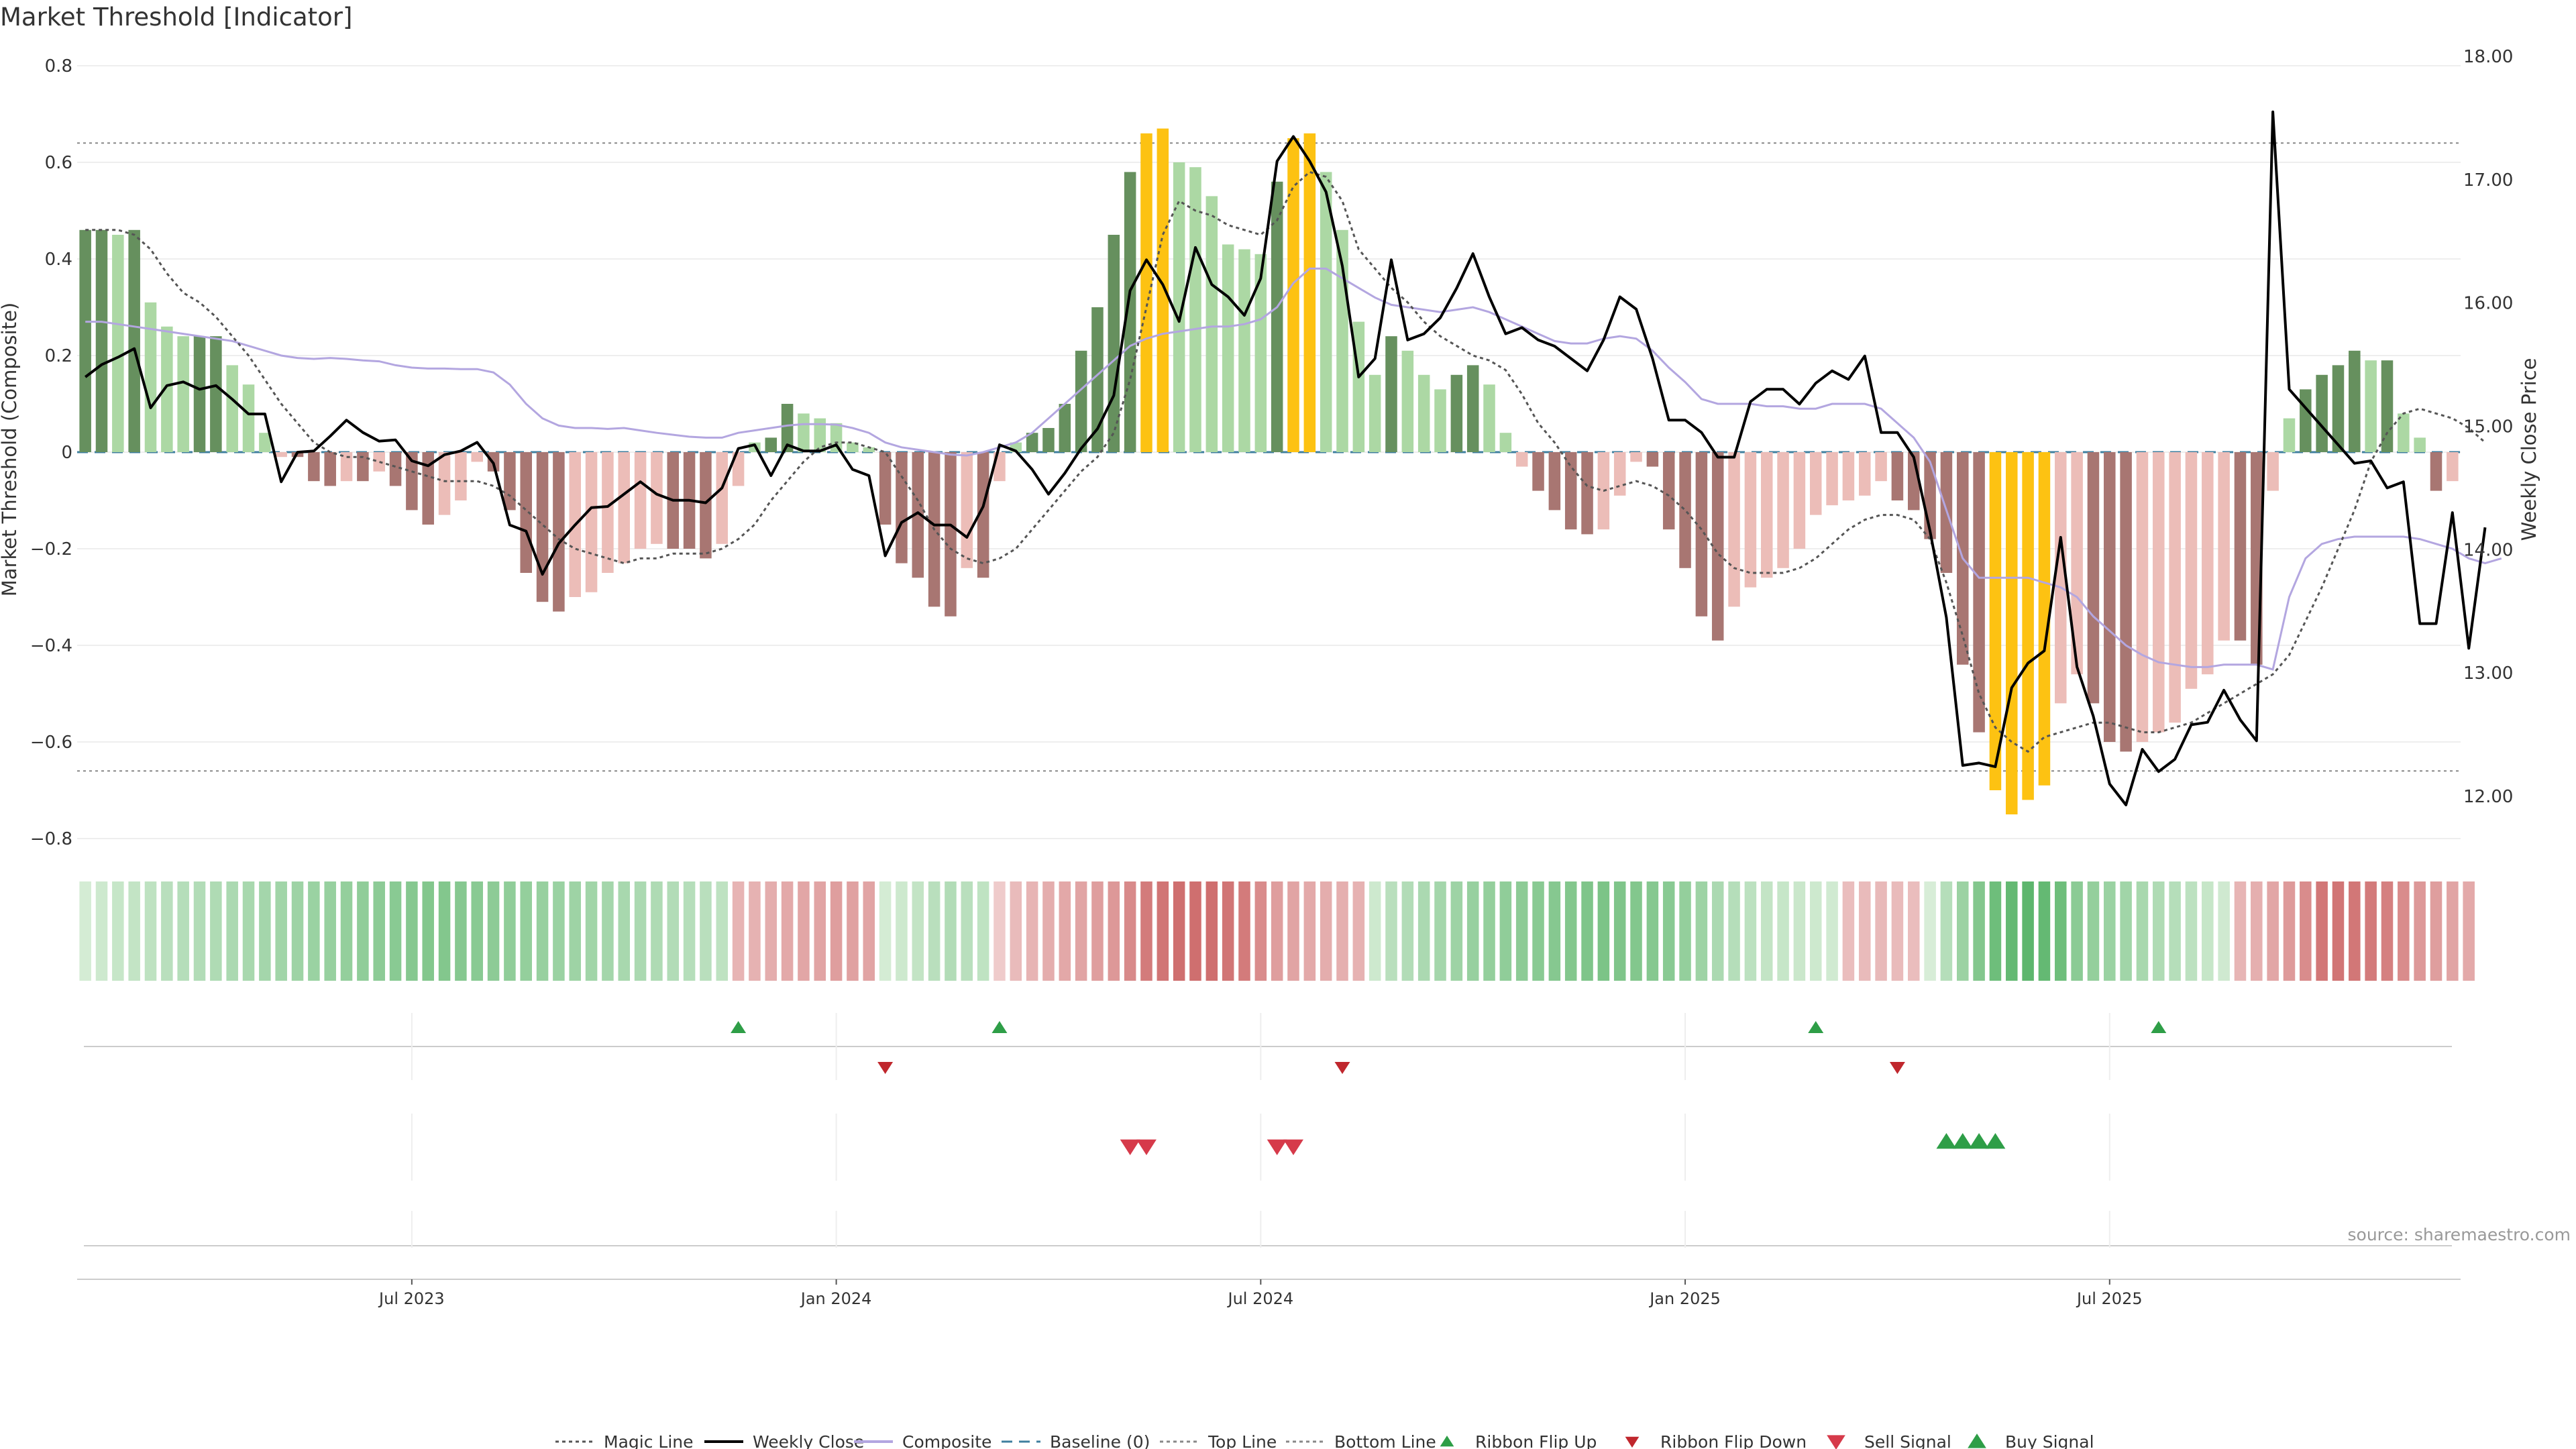 The image size is (2576, 1449). Describe the element at coordinates (1518, 1440) in the screenshot. I see `legend-item: Ribbon Flip Up` at that location.